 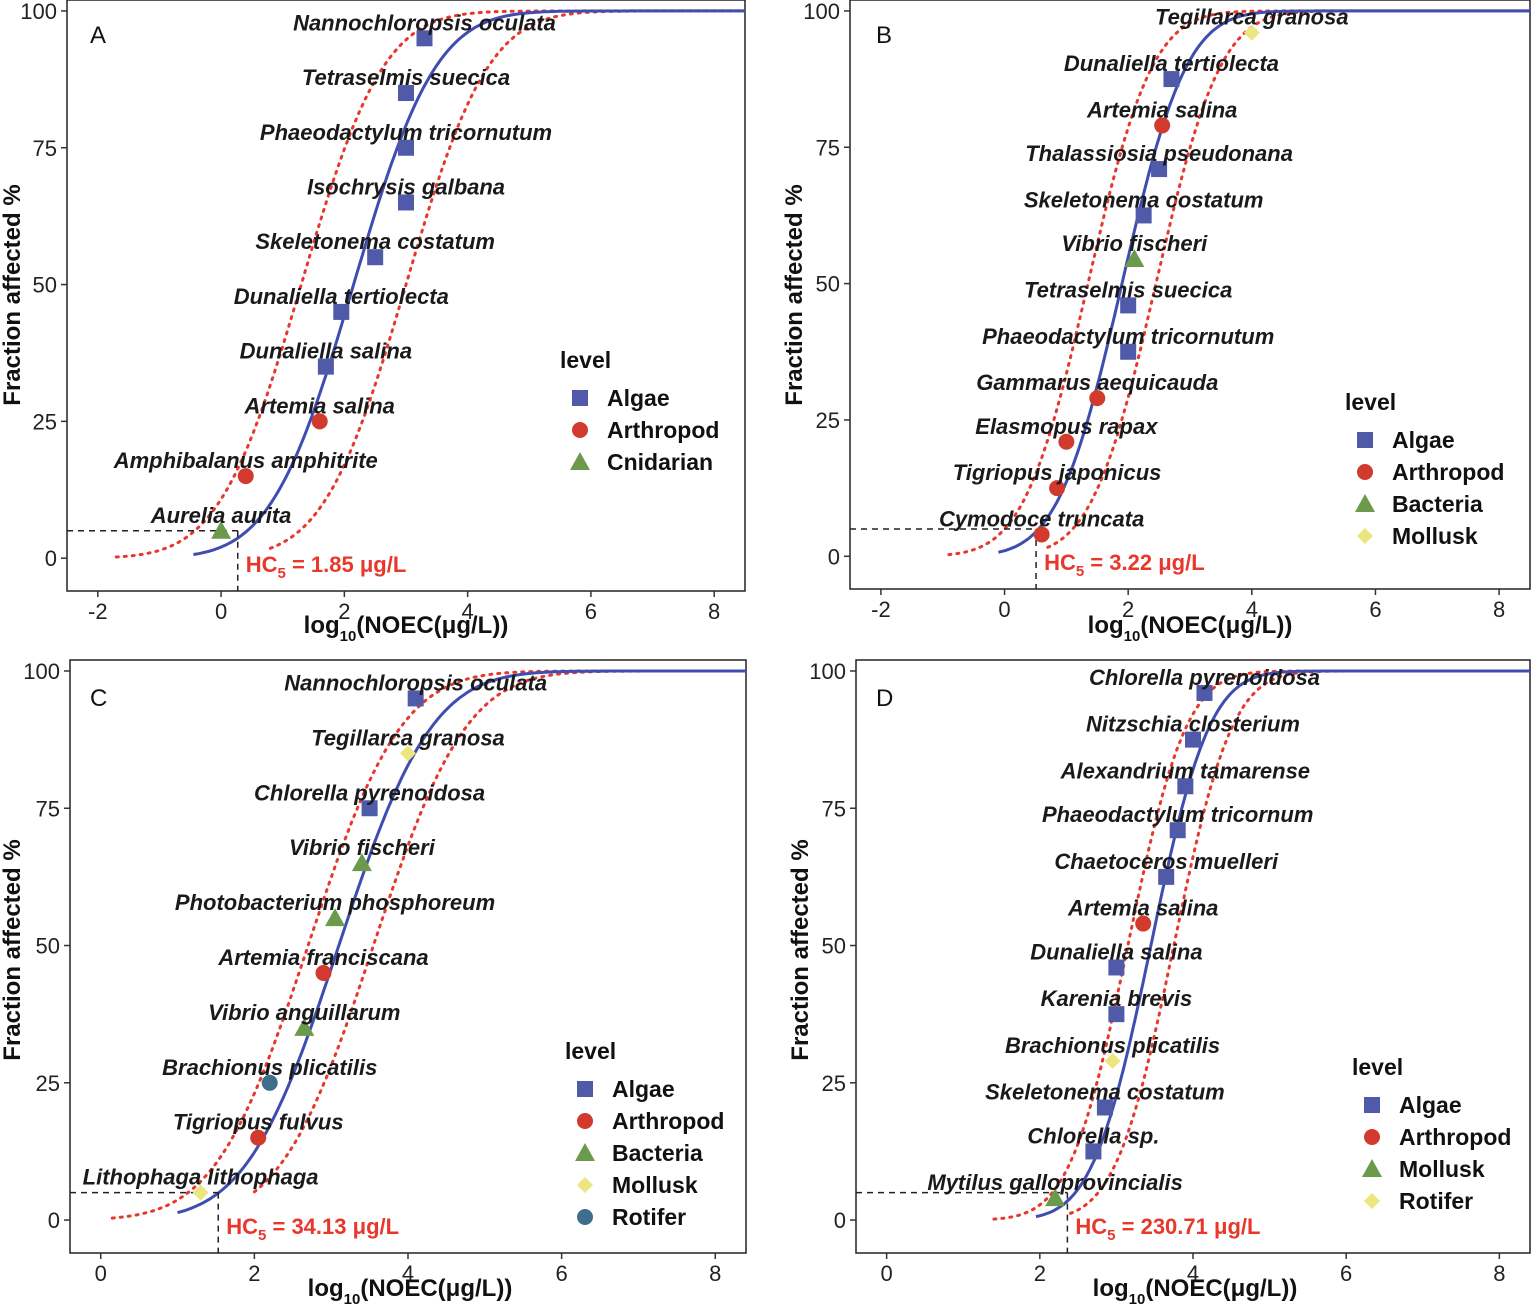 I want to click on y-axis-label: Fraction affected %, so click(x=800, y=949).